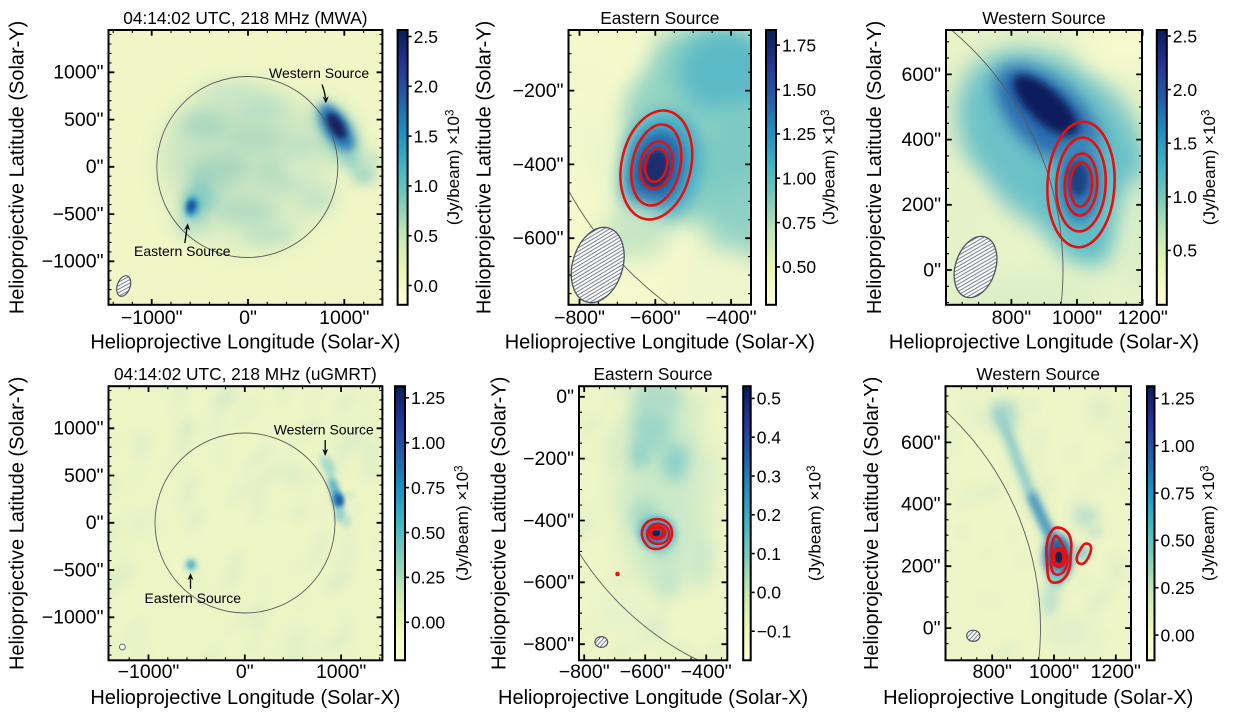  I want to click on svg-text: 1.50, so click(799, 90).